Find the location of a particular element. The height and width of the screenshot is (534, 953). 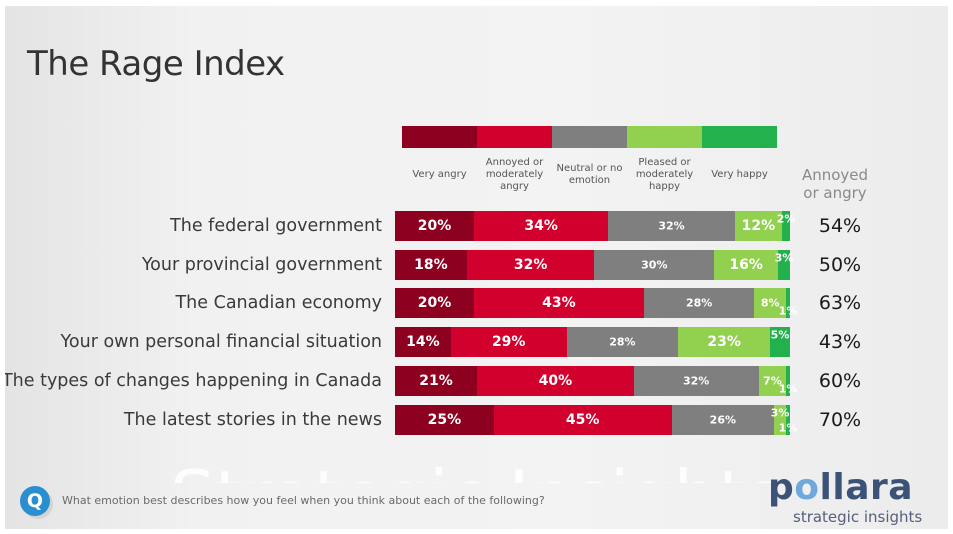

category-label: The latest stories in the news is located at coordinates (252, 420).